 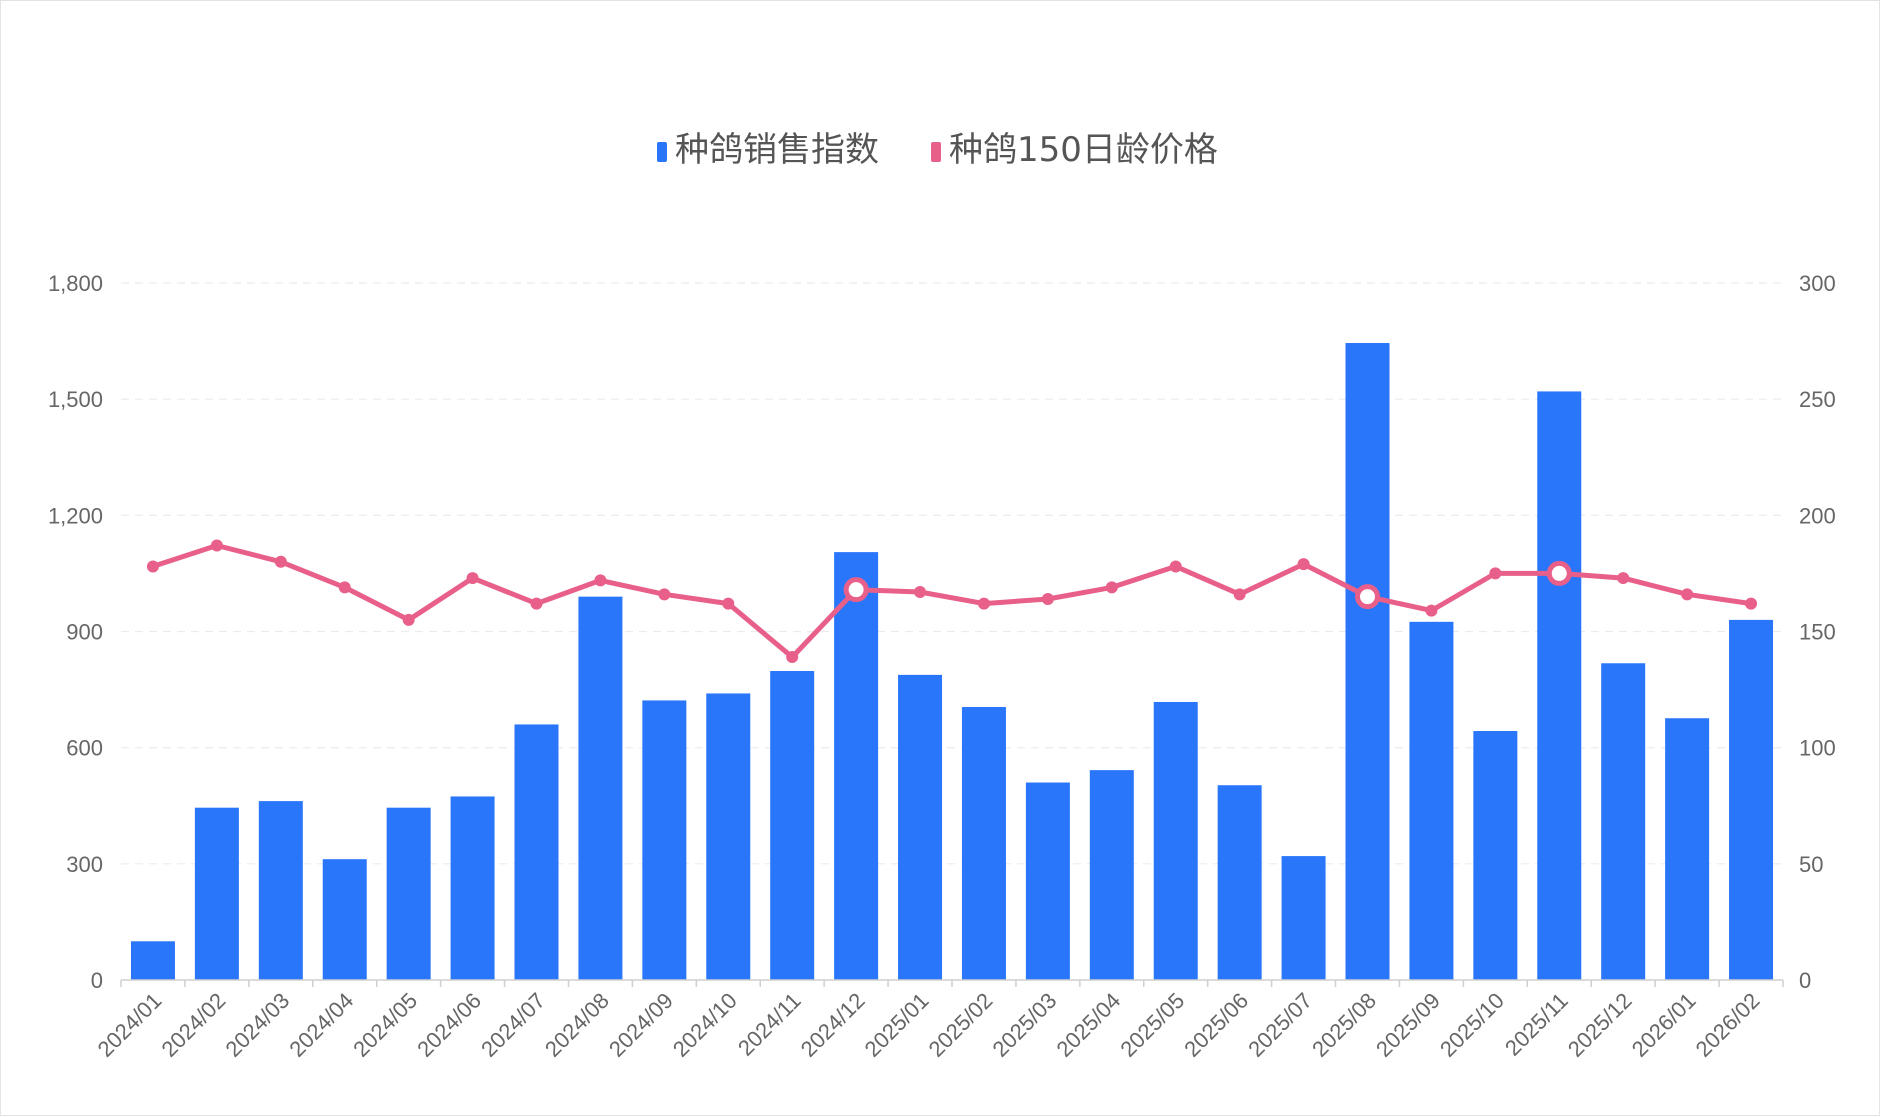 I want to click on y-right-tick-label: 50, so click(x=1811, y=864).